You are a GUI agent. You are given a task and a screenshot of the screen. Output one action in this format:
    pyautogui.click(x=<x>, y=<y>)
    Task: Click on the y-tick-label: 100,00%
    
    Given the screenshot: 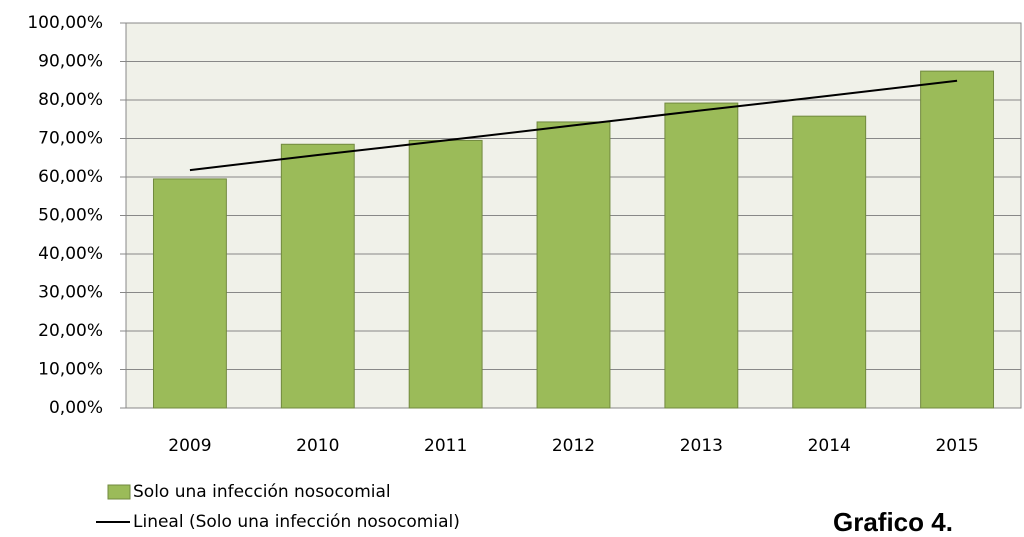 What is the action you would take?
    pyautogui.click(x=65, y=23)
    